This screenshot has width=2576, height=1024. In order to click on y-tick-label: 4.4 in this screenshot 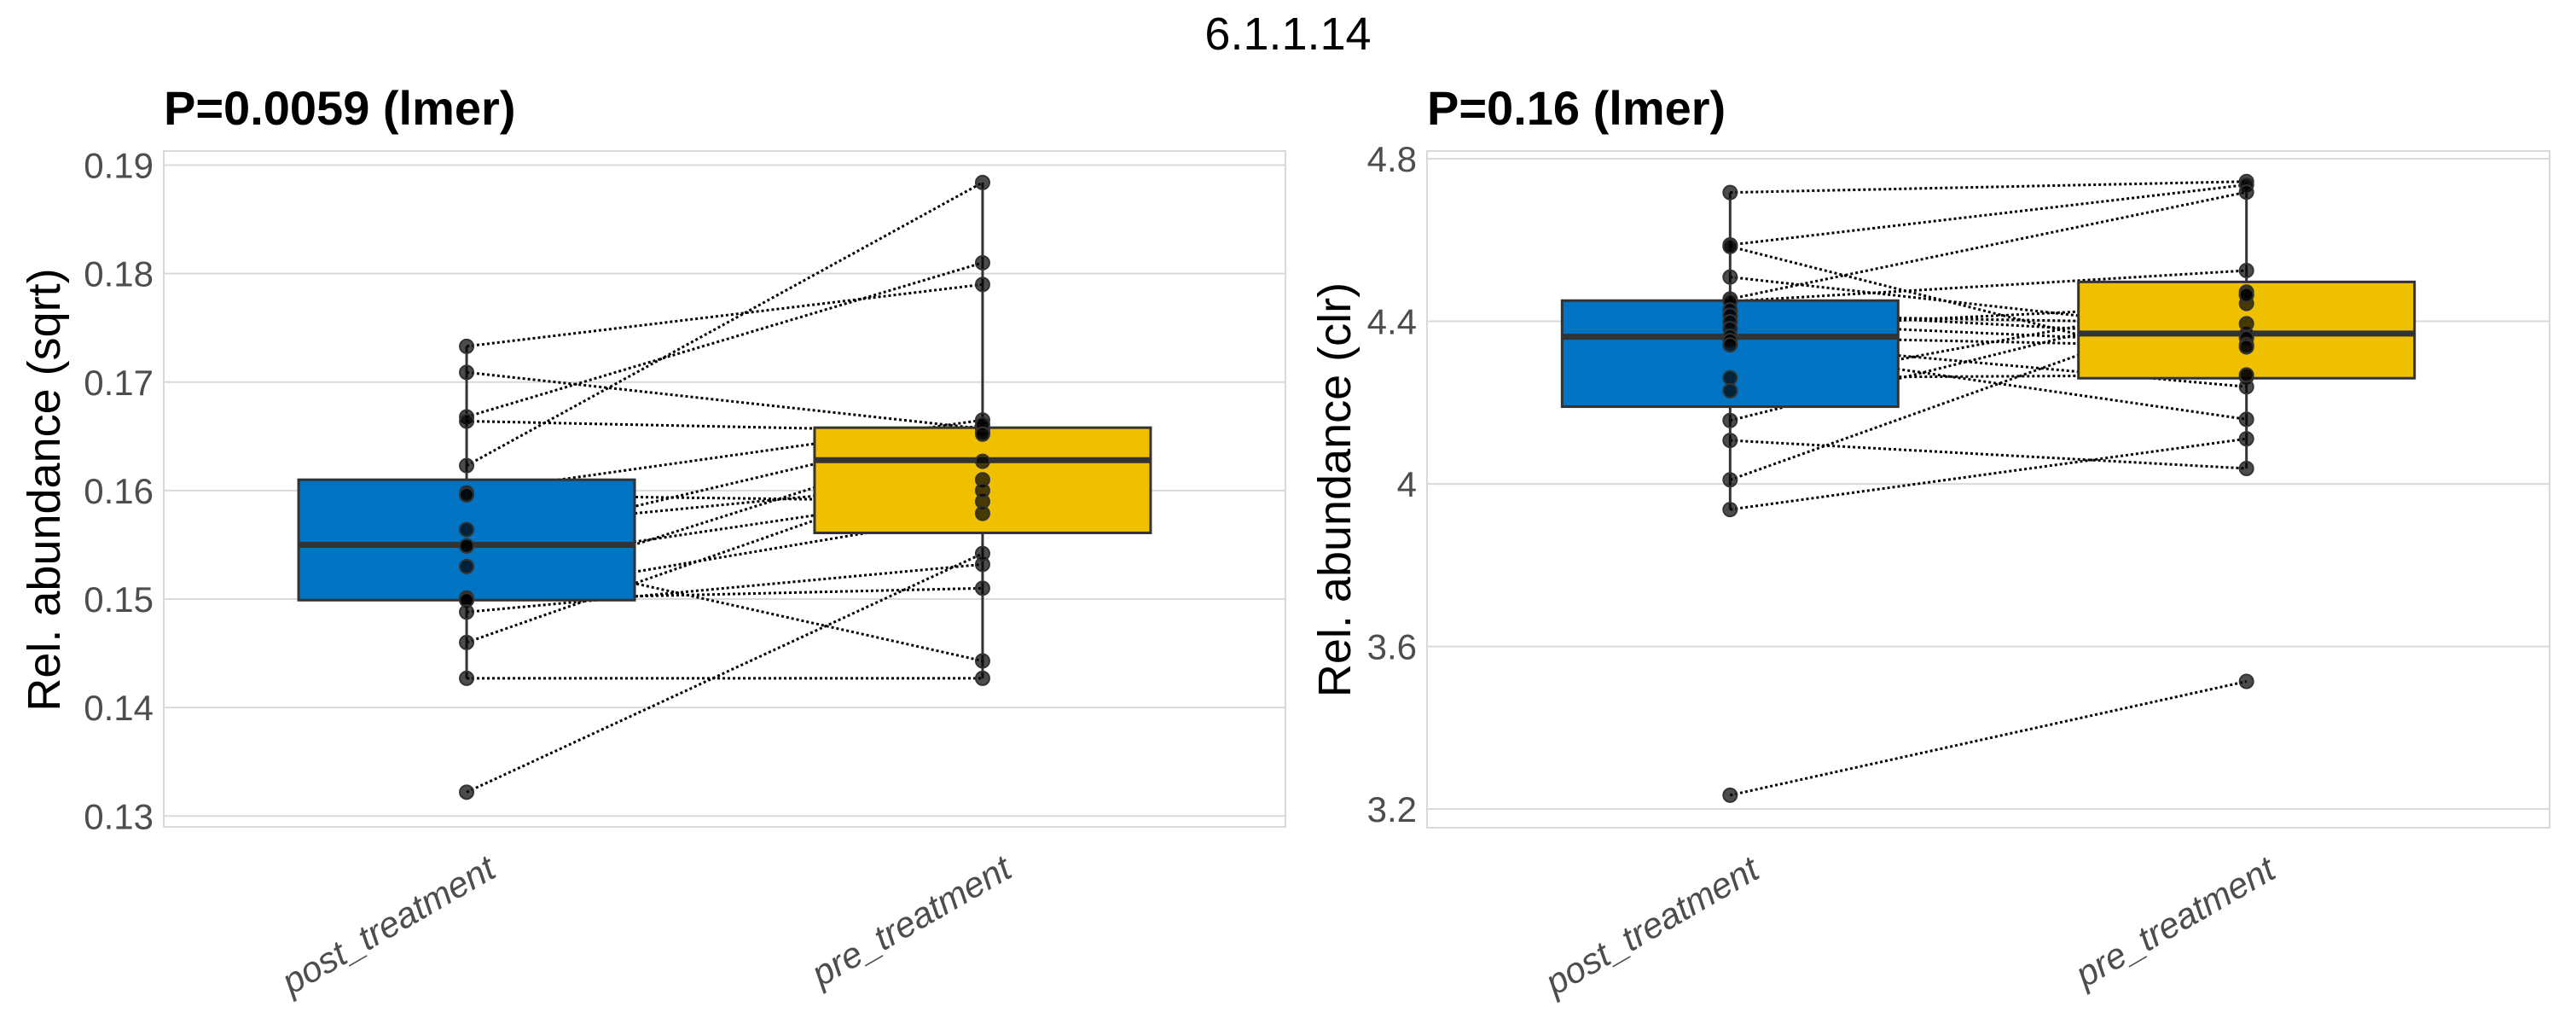, I will do `click(1392, 322)`.